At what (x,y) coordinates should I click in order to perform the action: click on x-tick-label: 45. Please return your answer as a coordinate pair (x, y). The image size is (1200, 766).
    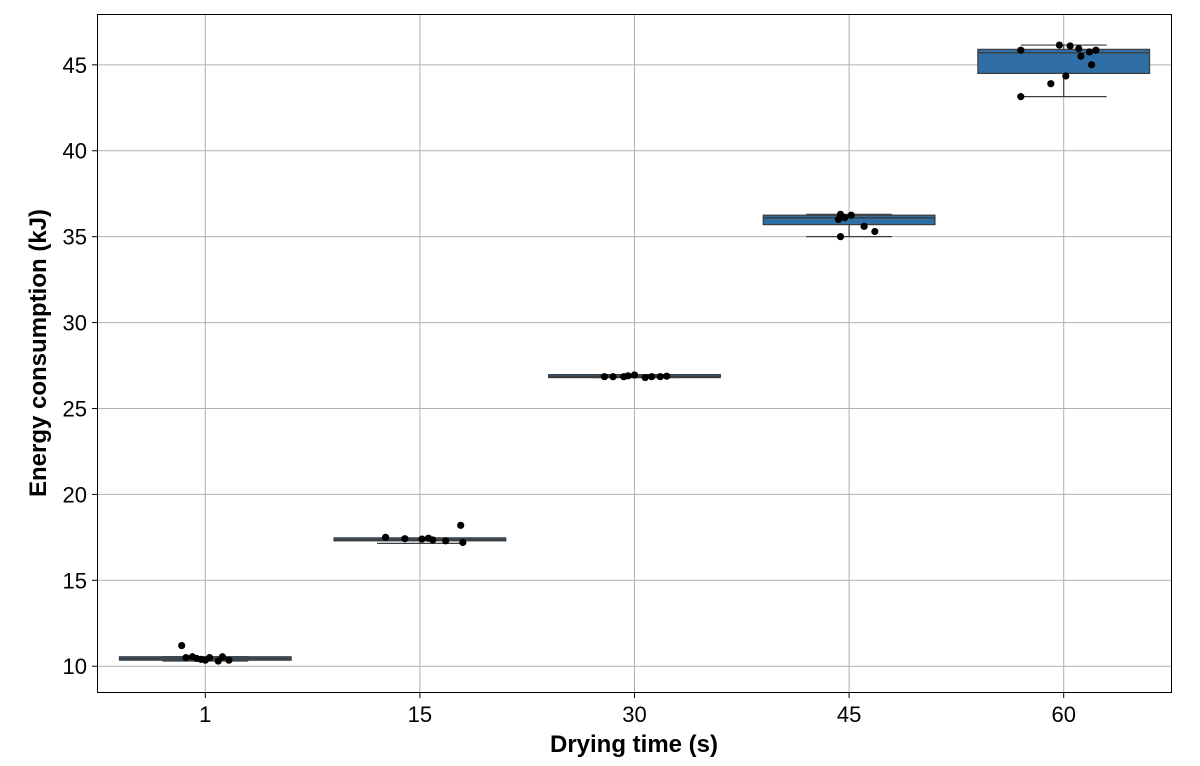
    Looking at the image, I should click on (849, 714).